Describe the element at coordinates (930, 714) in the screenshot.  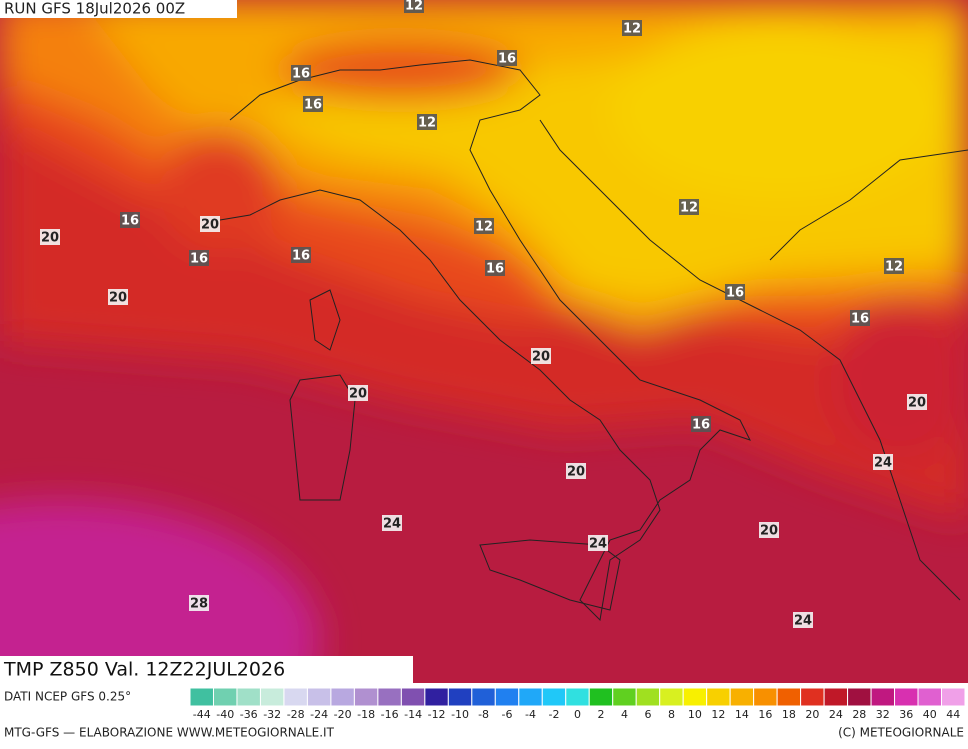
I see `scale-label: 40` at that location.